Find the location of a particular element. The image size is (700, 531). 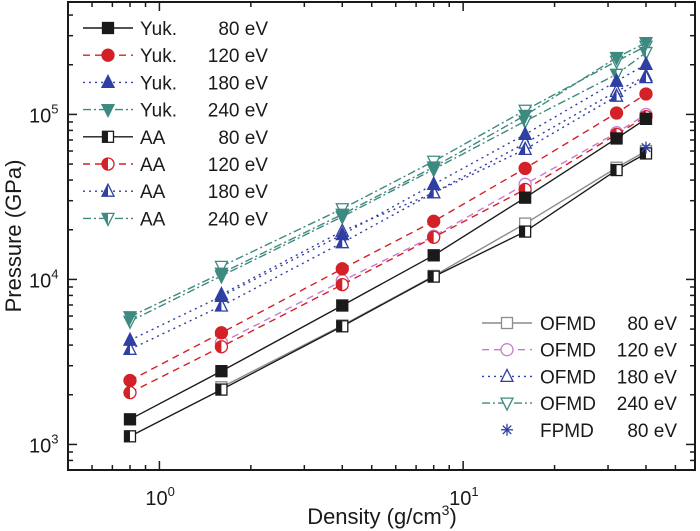

legend-item: Yuk. 240 eV is located at coordinates (175, 111).